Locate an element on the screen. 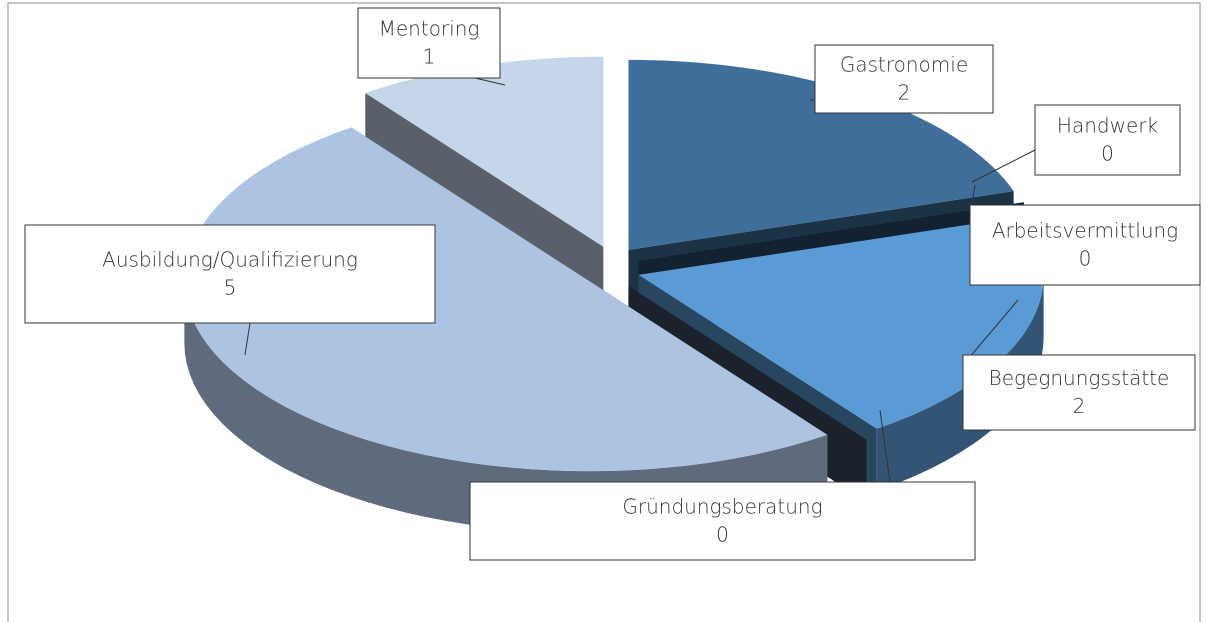 The image size is (1206, 622). category-label: Arbeitsvermittlung is located at coordinates (1085, 231).